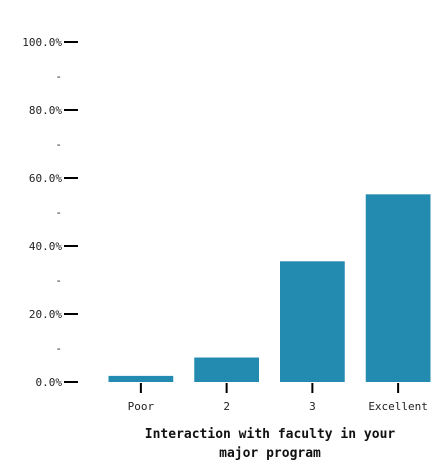 This screenshot has height=466, width=443. What do you see at coordinates (141, 406) in the screenshot?
I see `x-tick-label: Poor` at bounding box center [141, 406].